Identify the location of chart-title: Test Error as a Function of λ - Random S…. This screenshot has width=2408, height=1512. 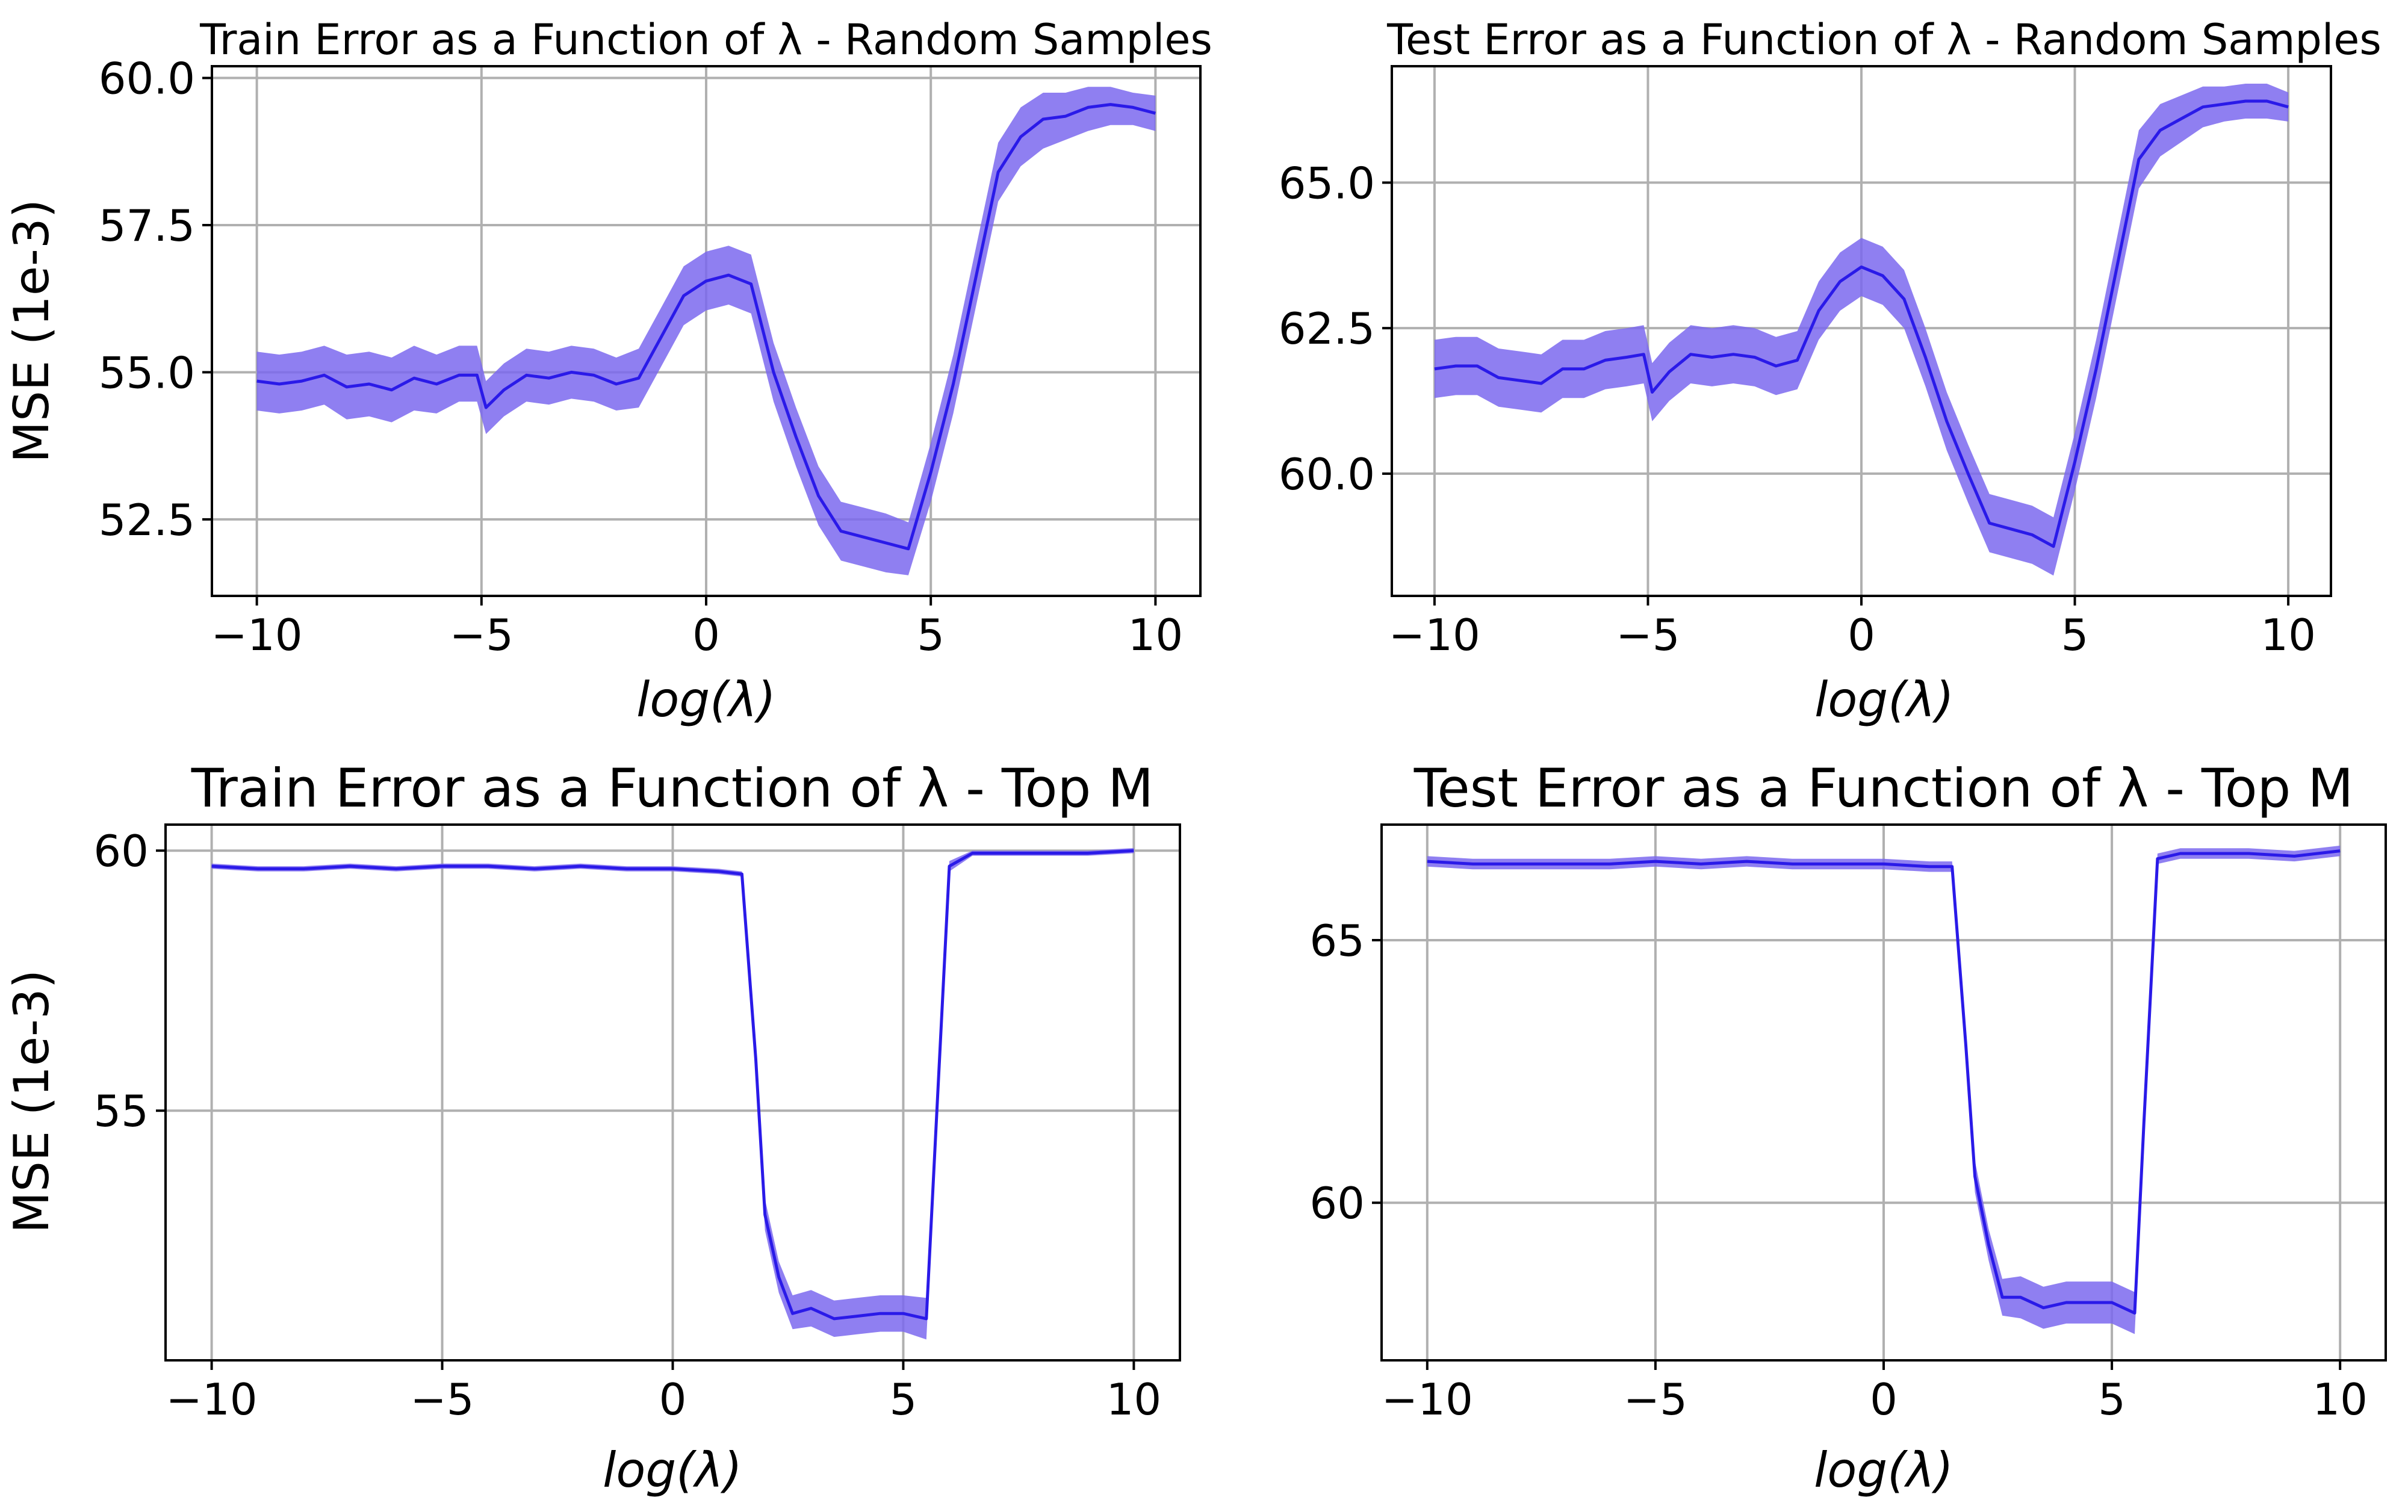
(1884, 39).